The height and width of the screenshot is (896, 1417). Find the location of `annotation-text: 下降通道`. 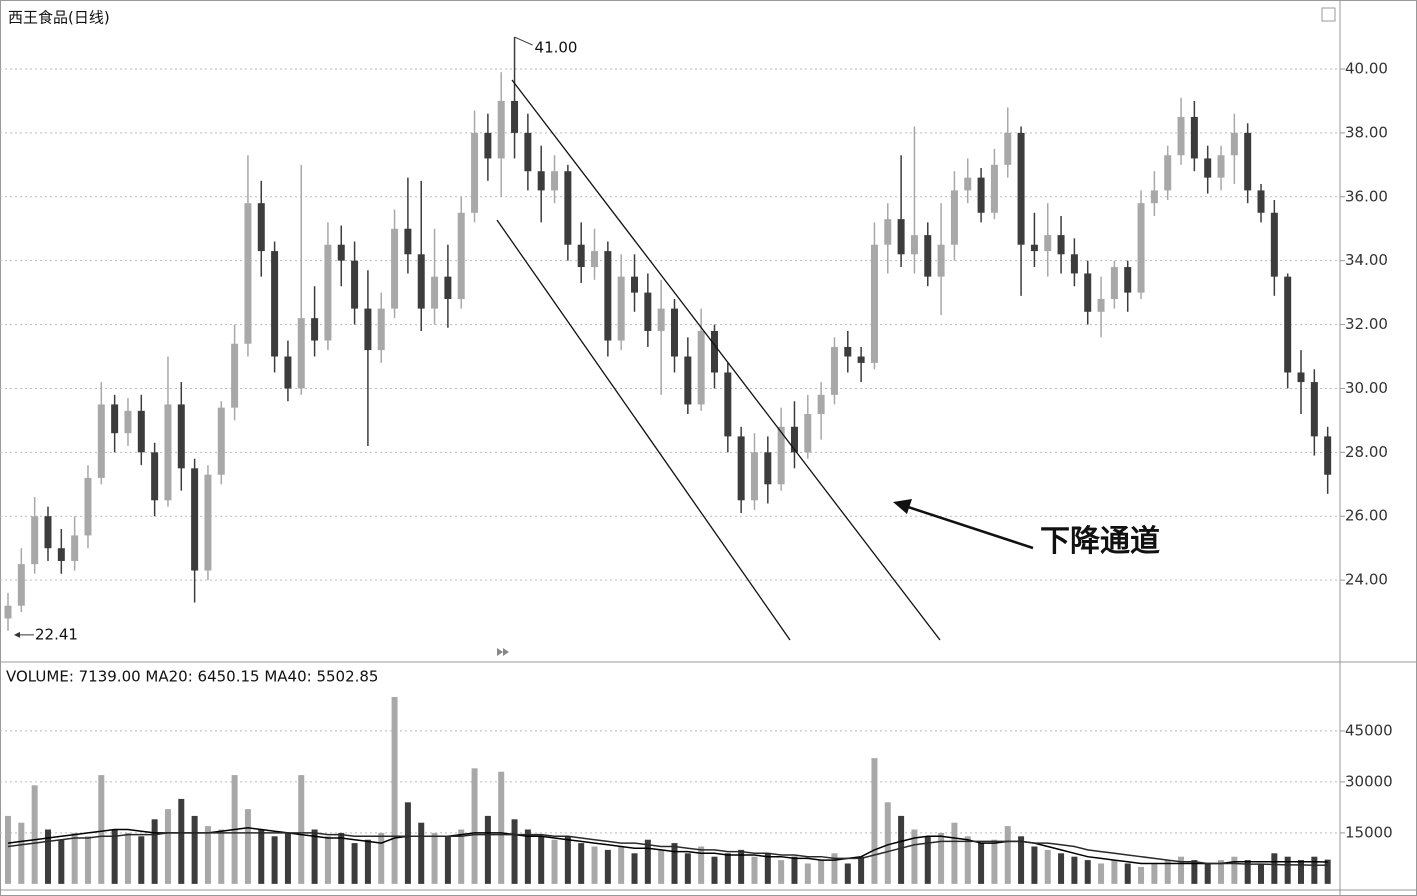

annotation-text: 下降通道 is located at coordinates (1100, 541).